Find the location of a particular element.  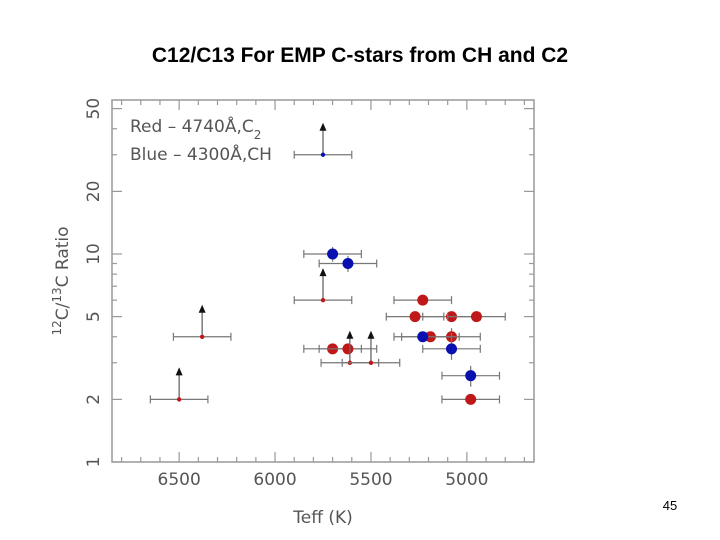

slide-title: C12/C13 For EMP C-stars from CH and C2 is located at coordinates (360, 55).